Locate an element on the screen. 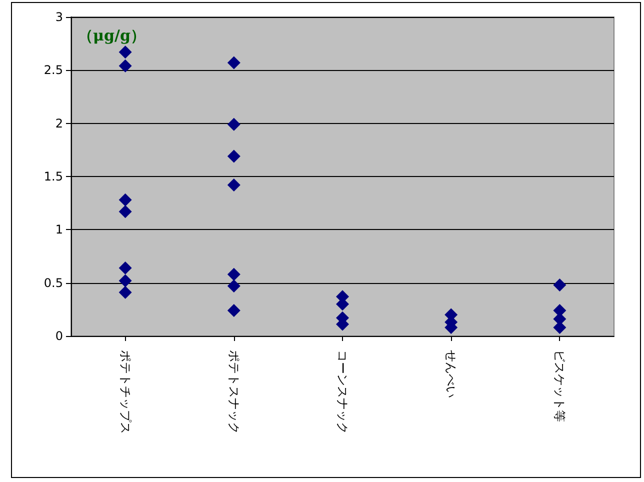  y-tick-label: 2.5 is located at coordinates (53, 70).